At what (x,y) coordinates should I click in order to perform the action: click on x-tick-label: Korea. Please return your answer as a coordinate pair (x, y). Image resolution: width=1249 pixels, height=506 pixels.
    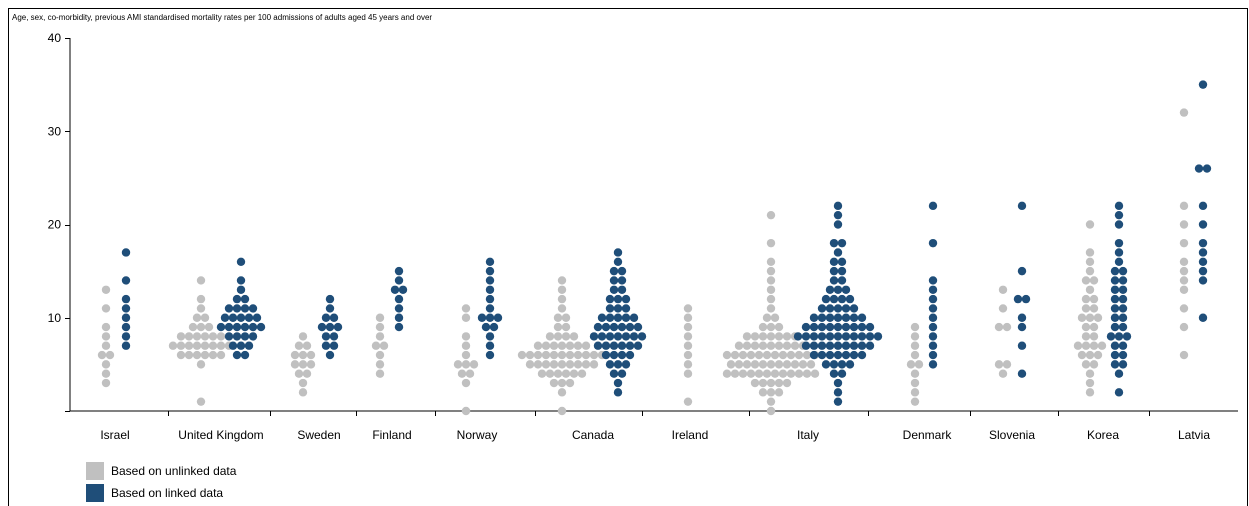
    Looking at the image, I should click on (1103, 435).